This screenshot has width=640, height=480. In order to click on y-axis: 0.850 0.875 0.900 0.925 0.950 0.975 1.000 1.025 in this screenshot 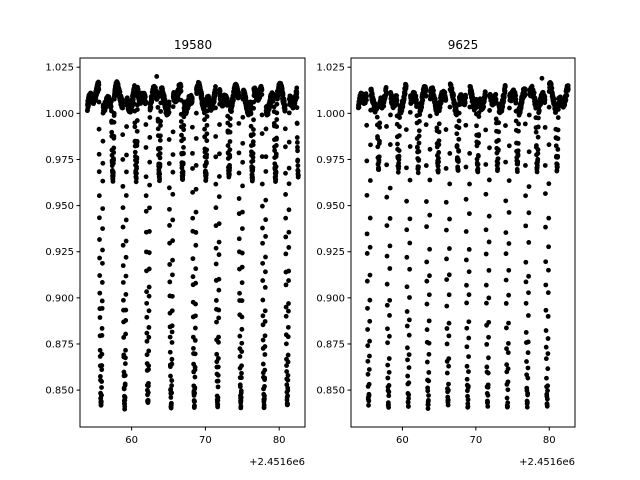, I will do `click(62, 230)`.